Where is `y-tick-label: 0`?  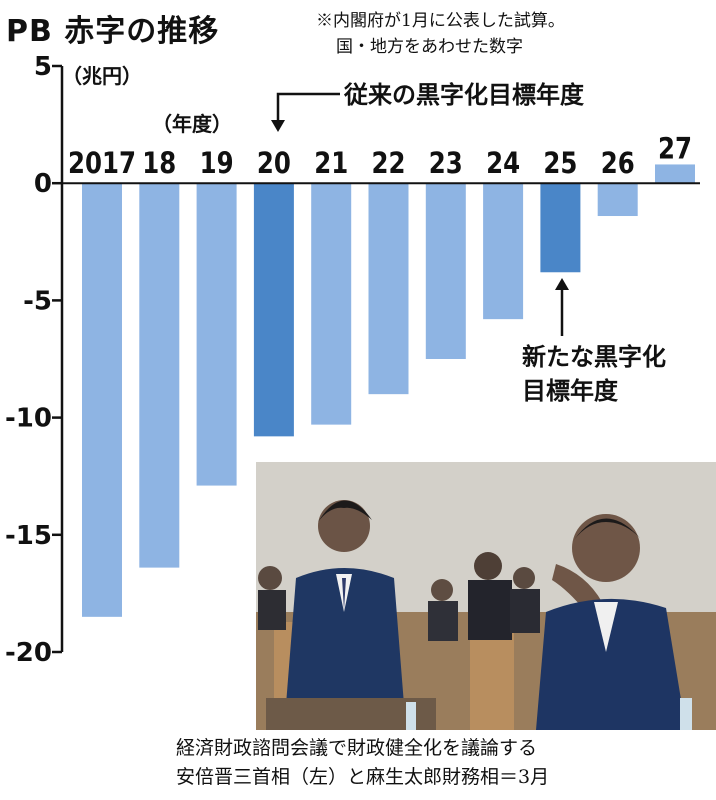 y-tick-label: 0 is located at coordinates (43, 184).